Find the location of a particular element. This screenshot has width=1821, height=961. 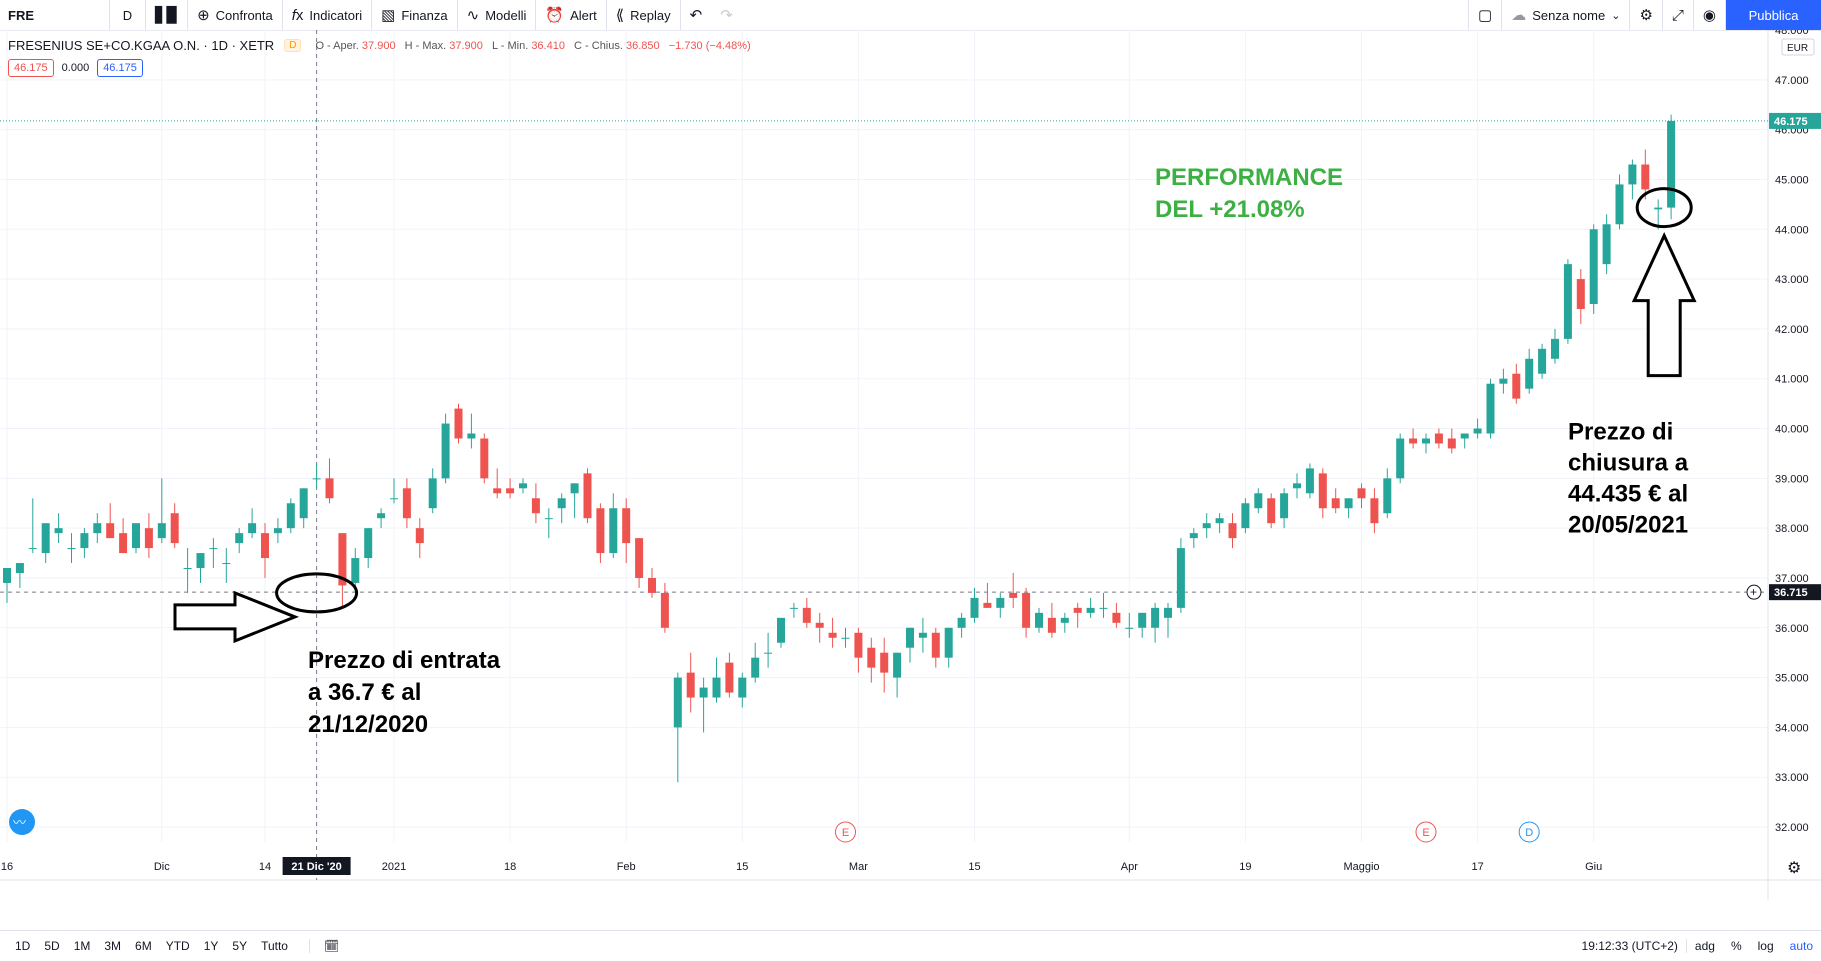

rewind-icon: ⟪ is located at coordinates (620, 15).